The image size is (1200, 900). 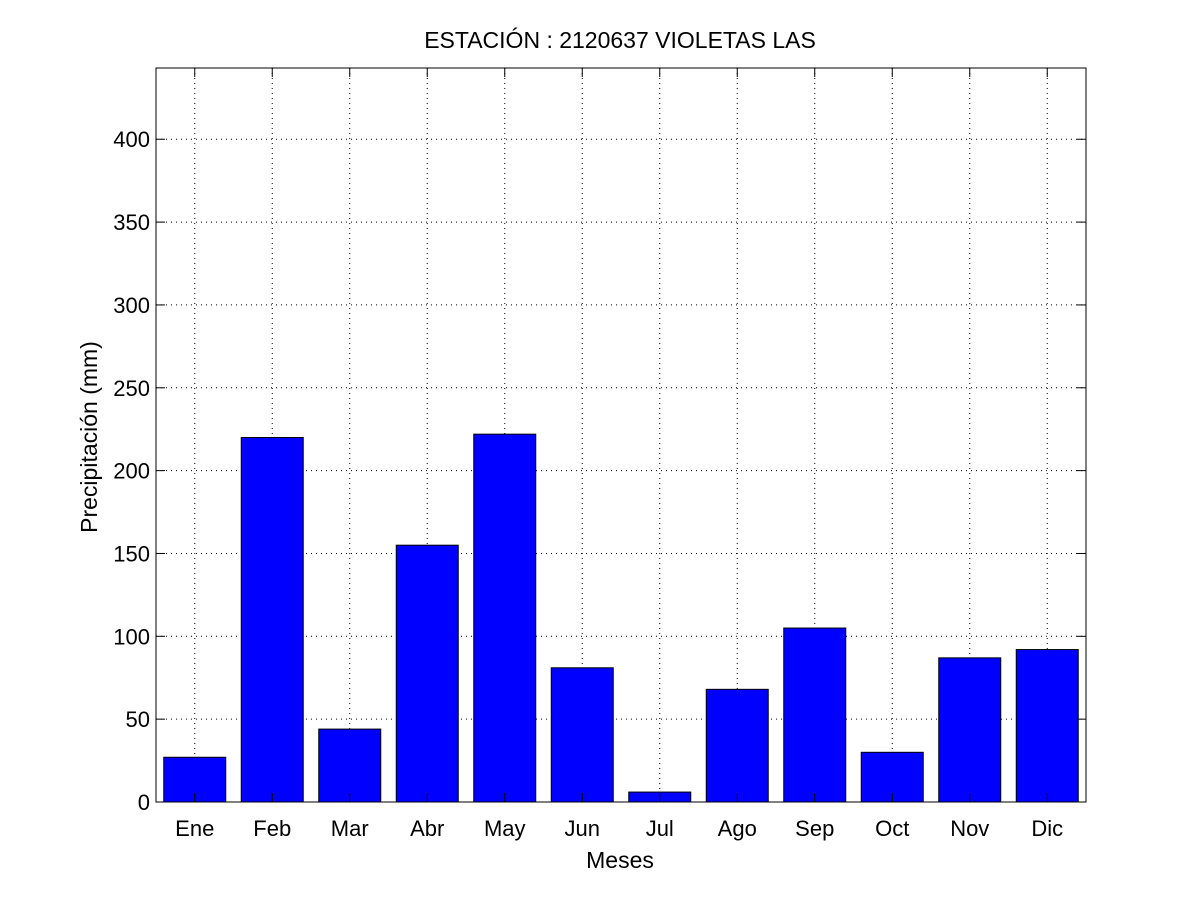 I want to click on x-axis-title: Meses, so click(x=620, y=860).